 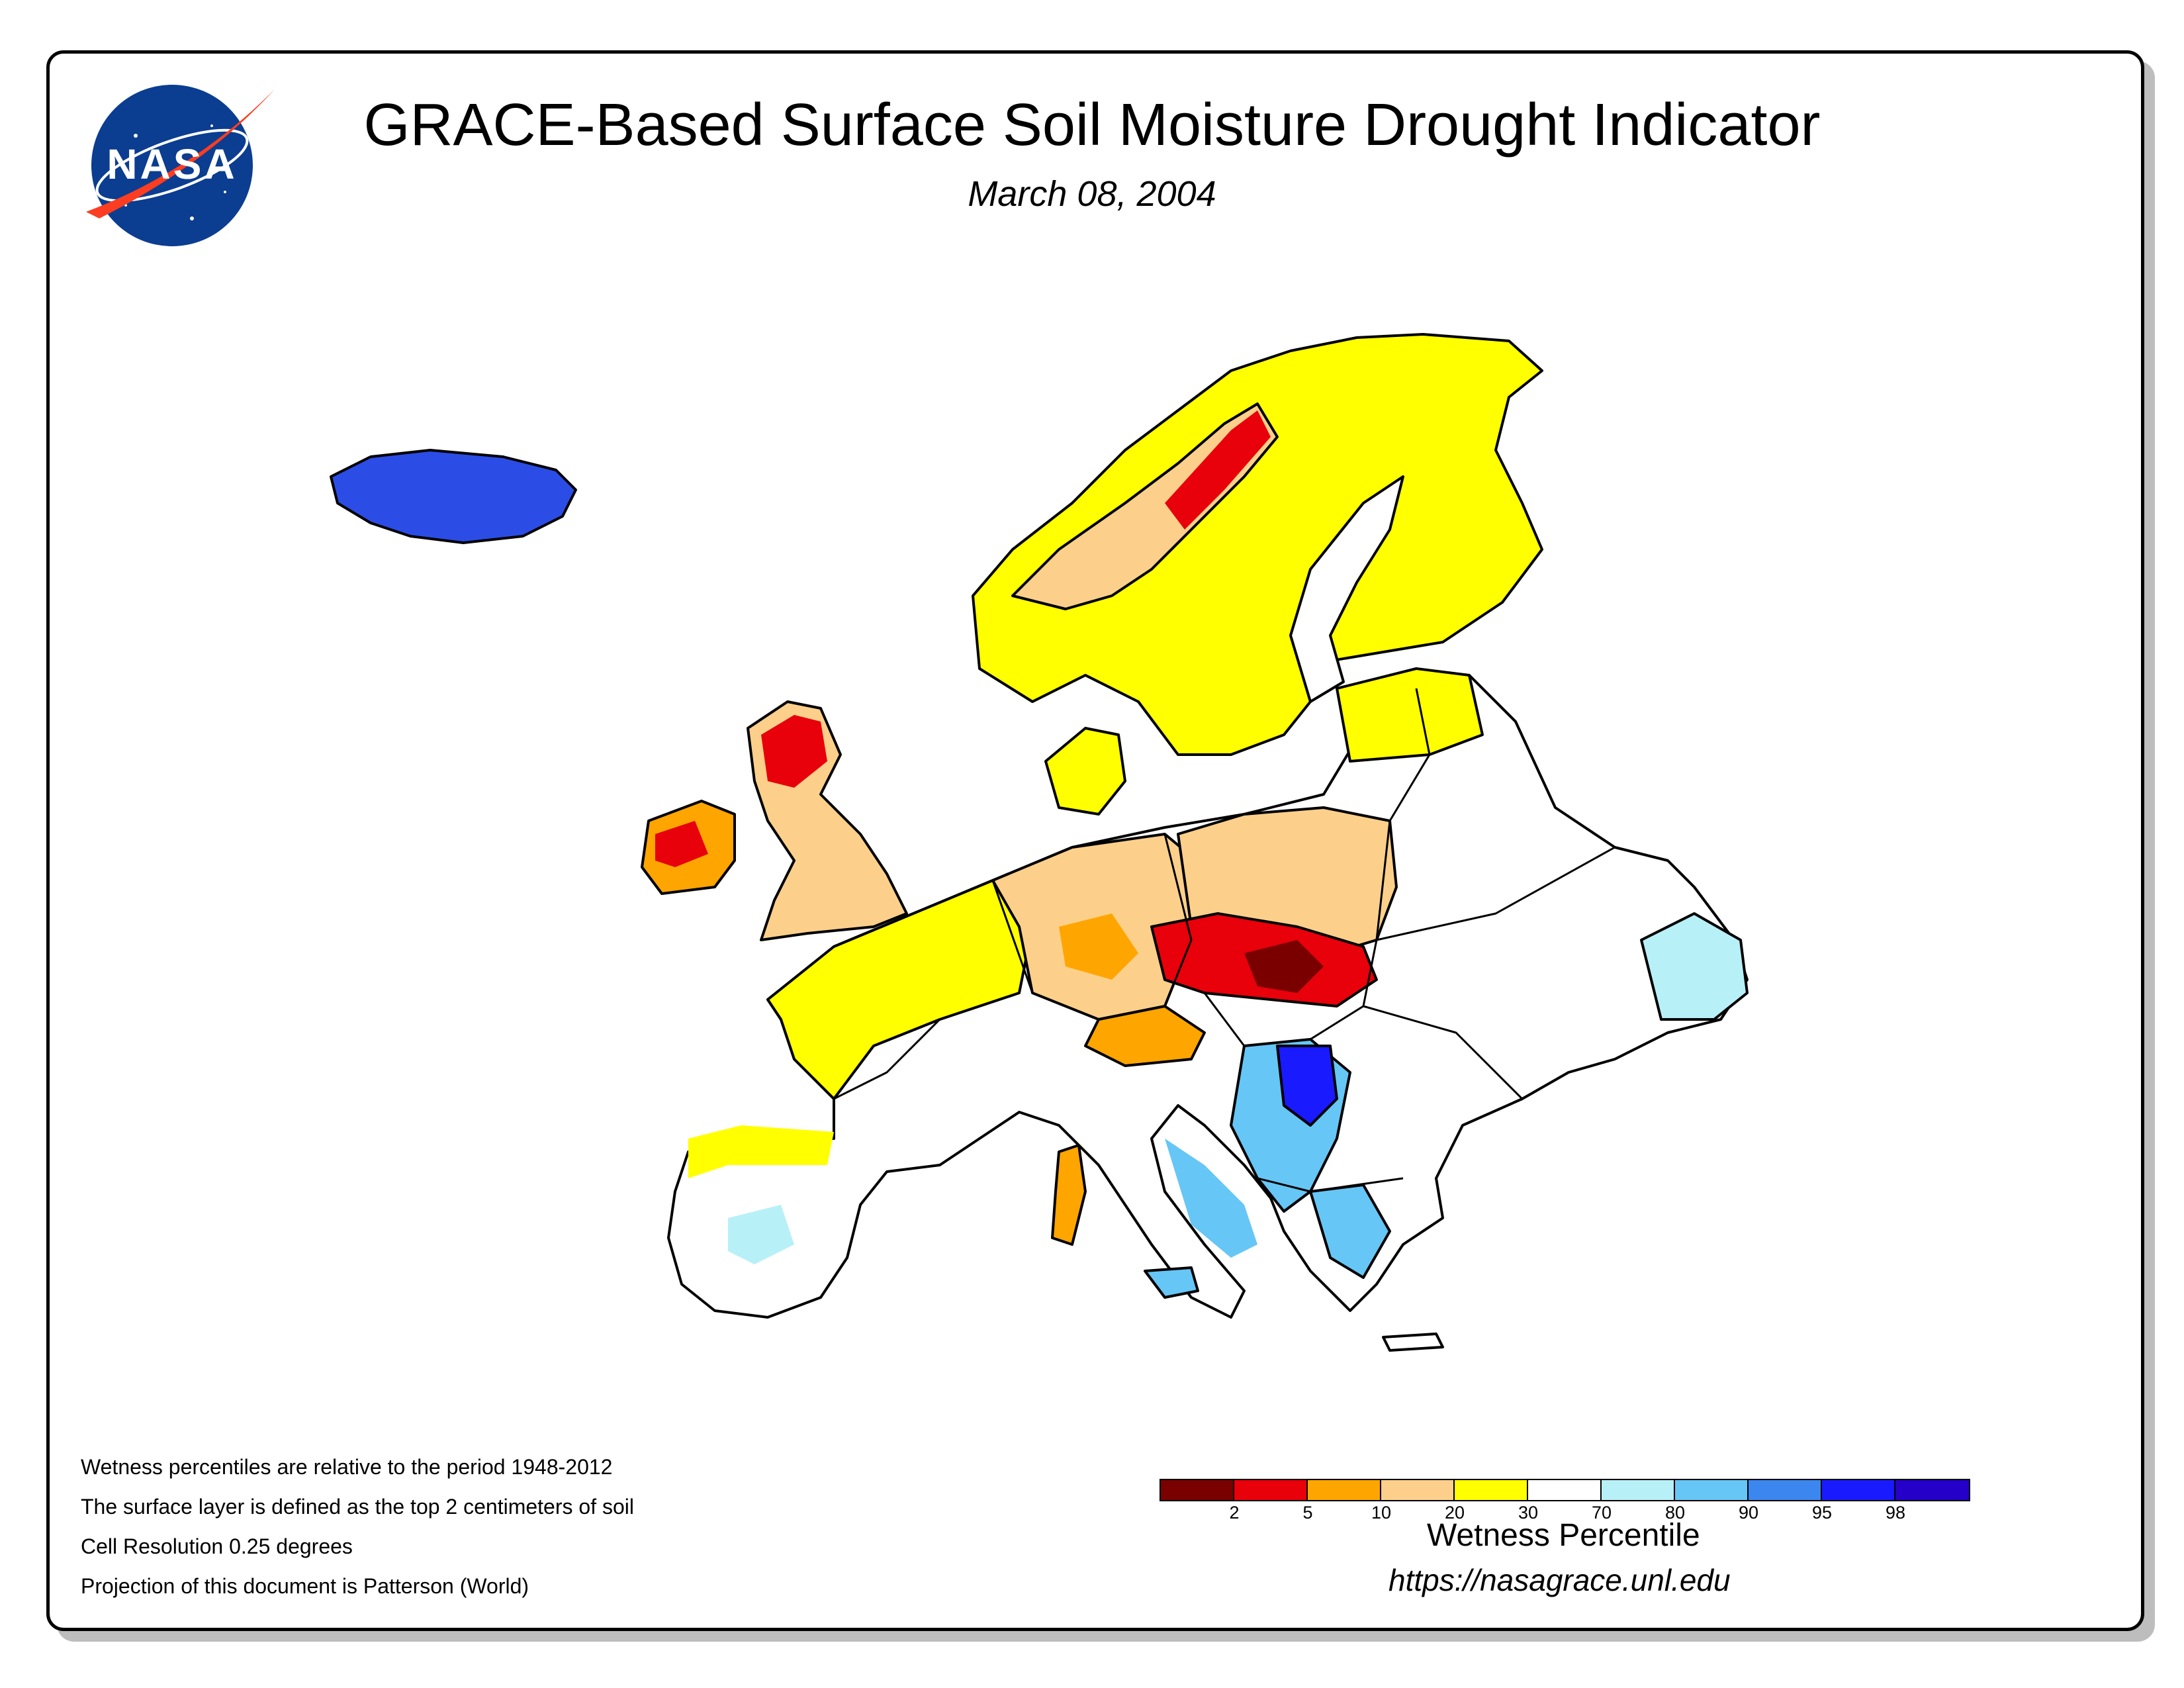 I want to click on legend-tick-label: 30, so click(x=1528, y=1513).